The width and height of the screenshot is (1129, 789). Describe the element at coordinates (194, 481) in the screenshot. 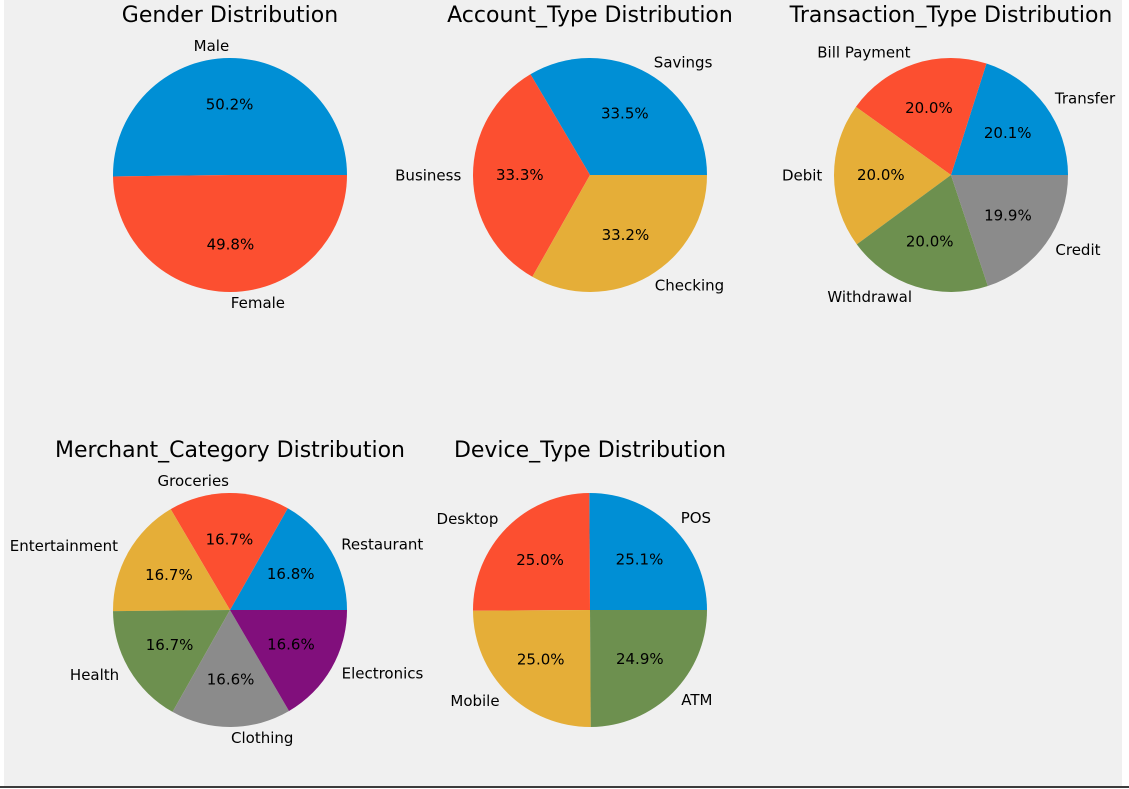

I see `slice-label-groceries: Groceries` at that location.